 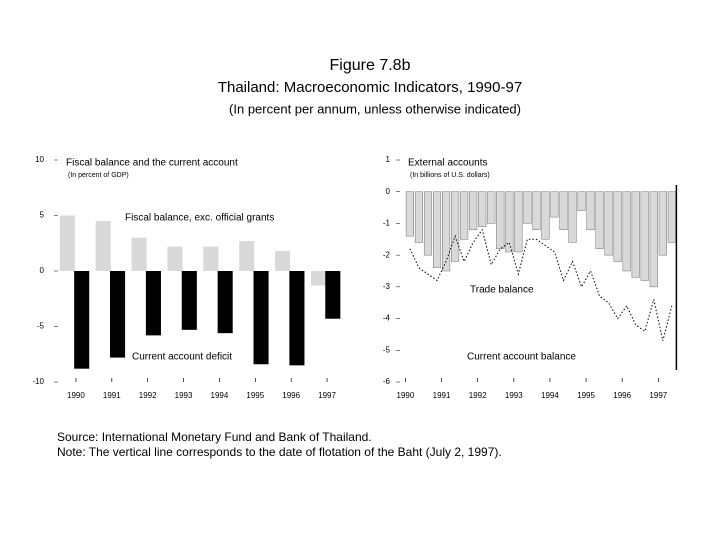 What do you see at coordinates (76, 395) in the screenshot?
I see `x-tick-label: 1990` at bounding box center [76, 395].